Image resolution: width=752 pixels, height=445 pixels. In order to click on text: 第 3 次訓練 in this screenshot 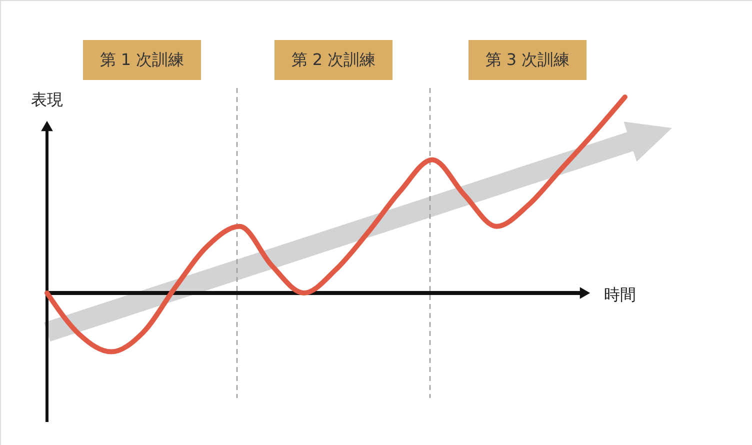, I will do `click(527, 59)`.